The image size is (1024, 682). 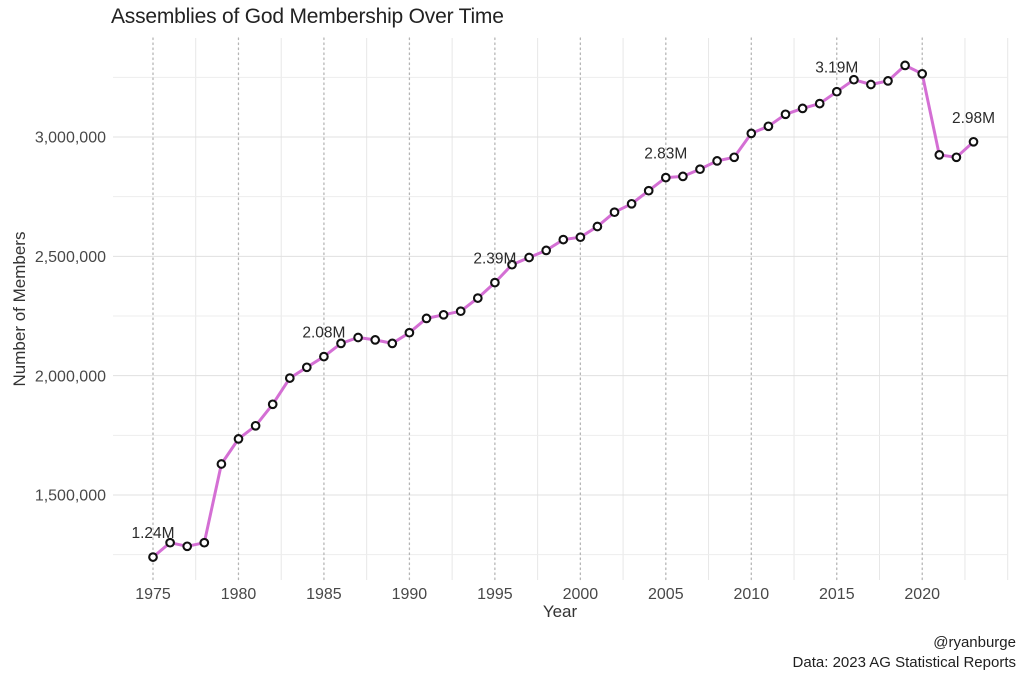 I want to click on x-tick-label: 1995, so click(x=495, y=594).